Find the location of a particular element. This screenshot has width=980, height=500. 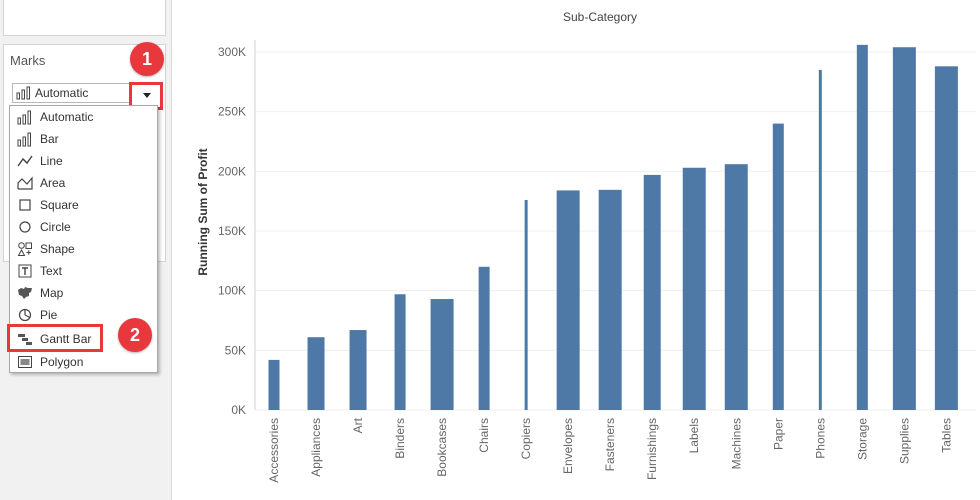

x-tick-label: Appliances is located at coordinates (316, 447).